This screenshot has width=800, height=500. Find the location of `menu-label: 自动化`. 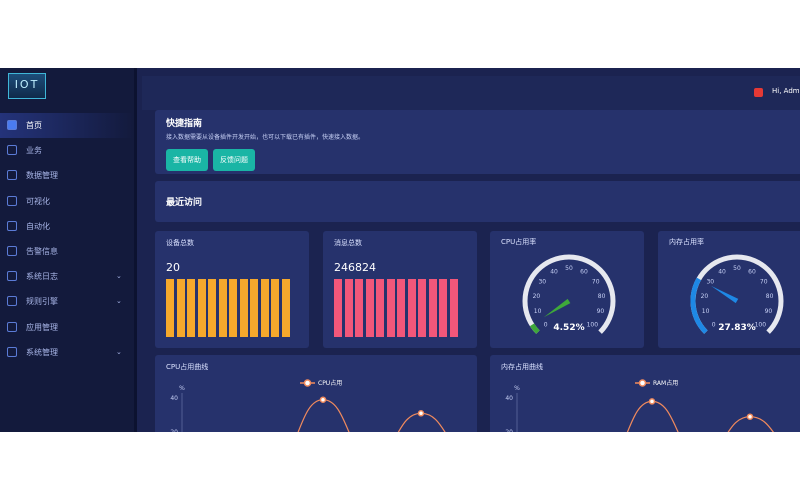

menu-label: 自动化 is located at coordinates (38, 226).